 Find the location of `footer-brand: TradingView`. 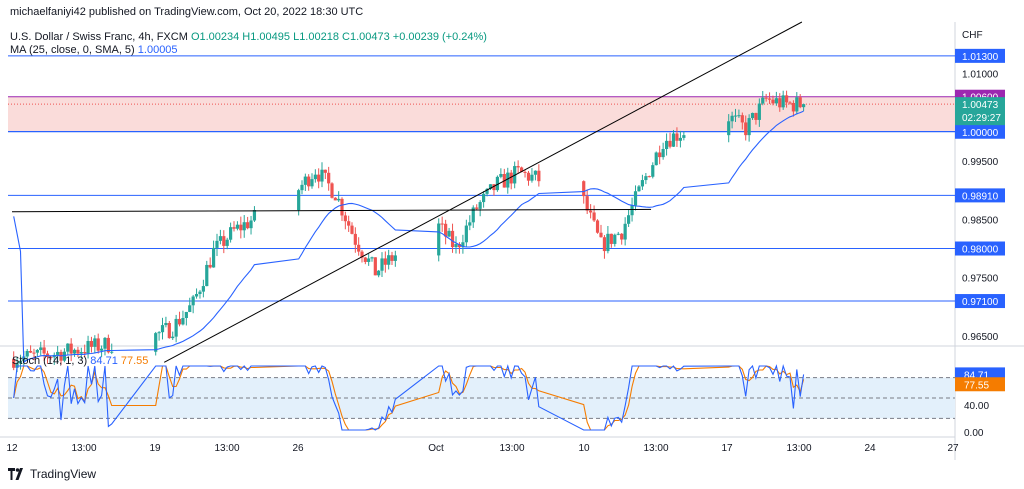

footer-brand: TradingView is located at coordinates (52, 474).